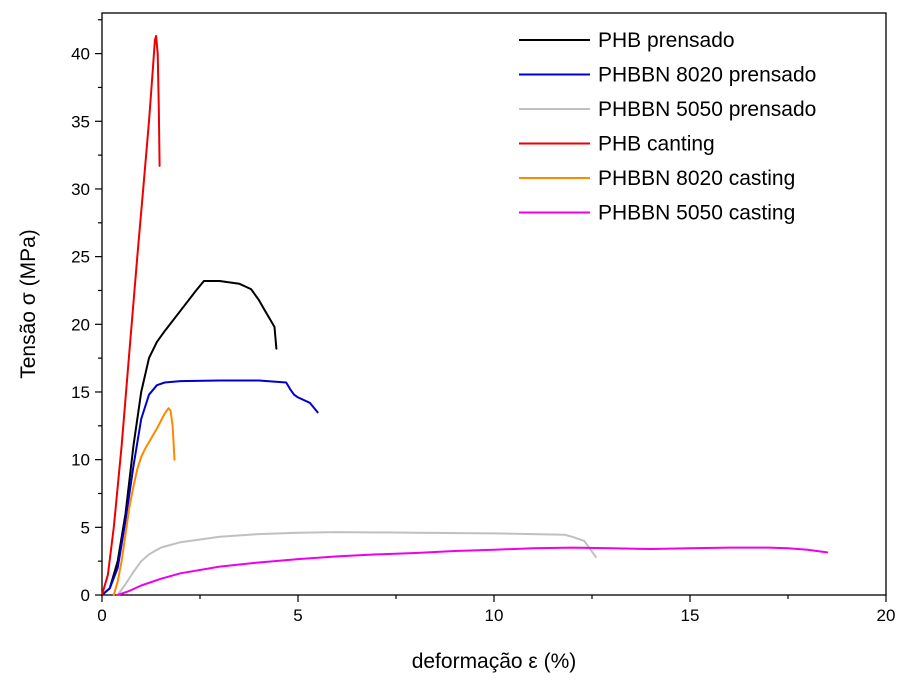  What do you see at coordinates (80, 257) in the screenshot?
I see `y-tick-label: 25` at bounding box center [80, 257].